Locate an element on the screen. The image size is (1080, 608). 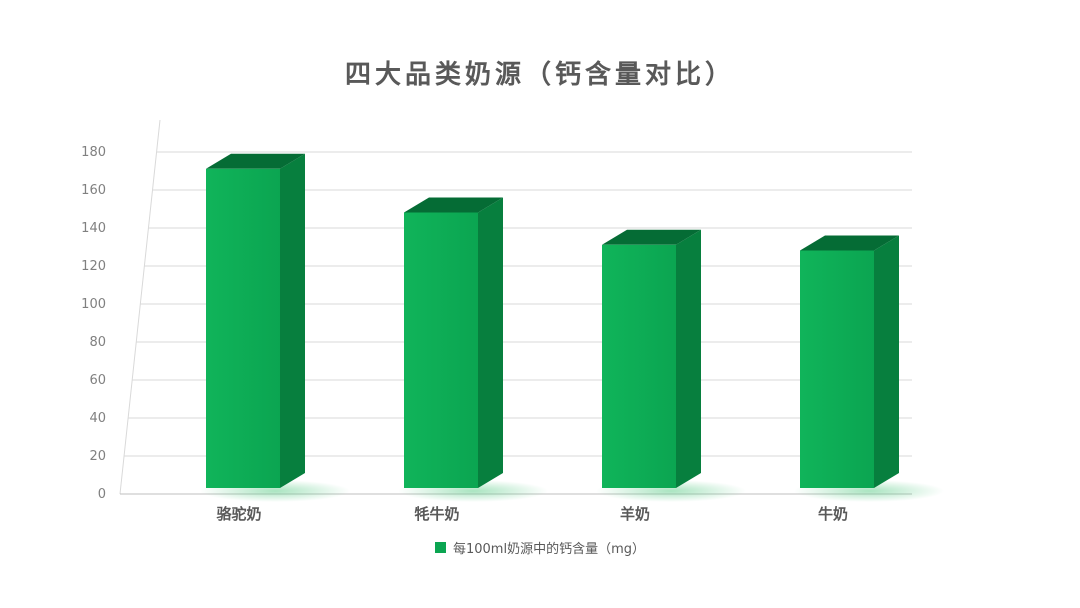
category-label: 骆驼奶 is located at coordinates (238, 514).